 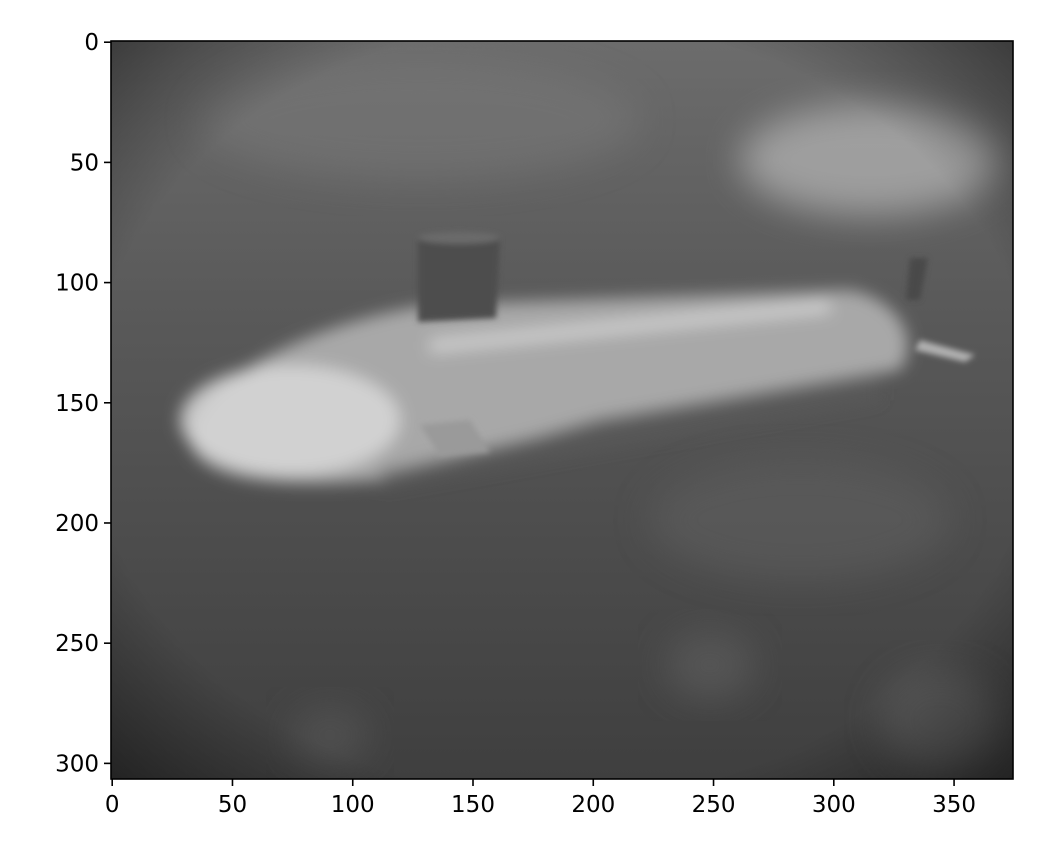 I want to click on x-tick-label: 350, so click(x=954, y=805).